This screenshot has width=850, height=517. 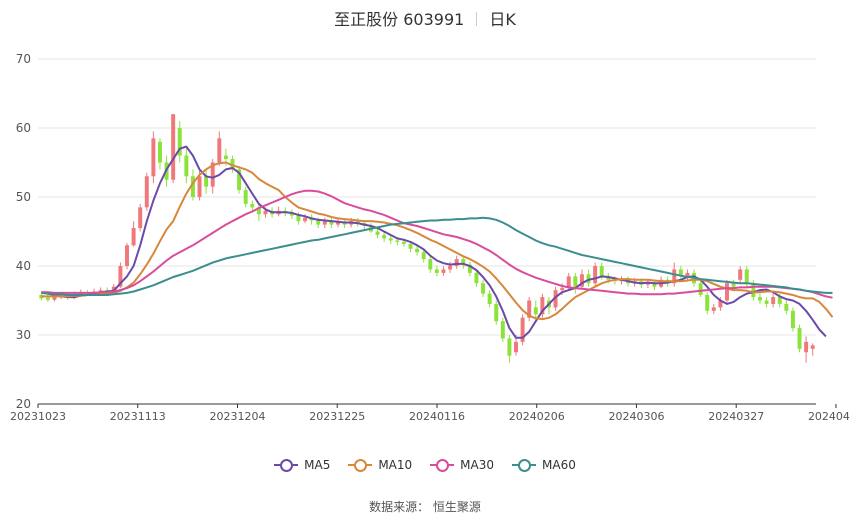 I want to click on period-label: 日K, so click(x=502, y=19).